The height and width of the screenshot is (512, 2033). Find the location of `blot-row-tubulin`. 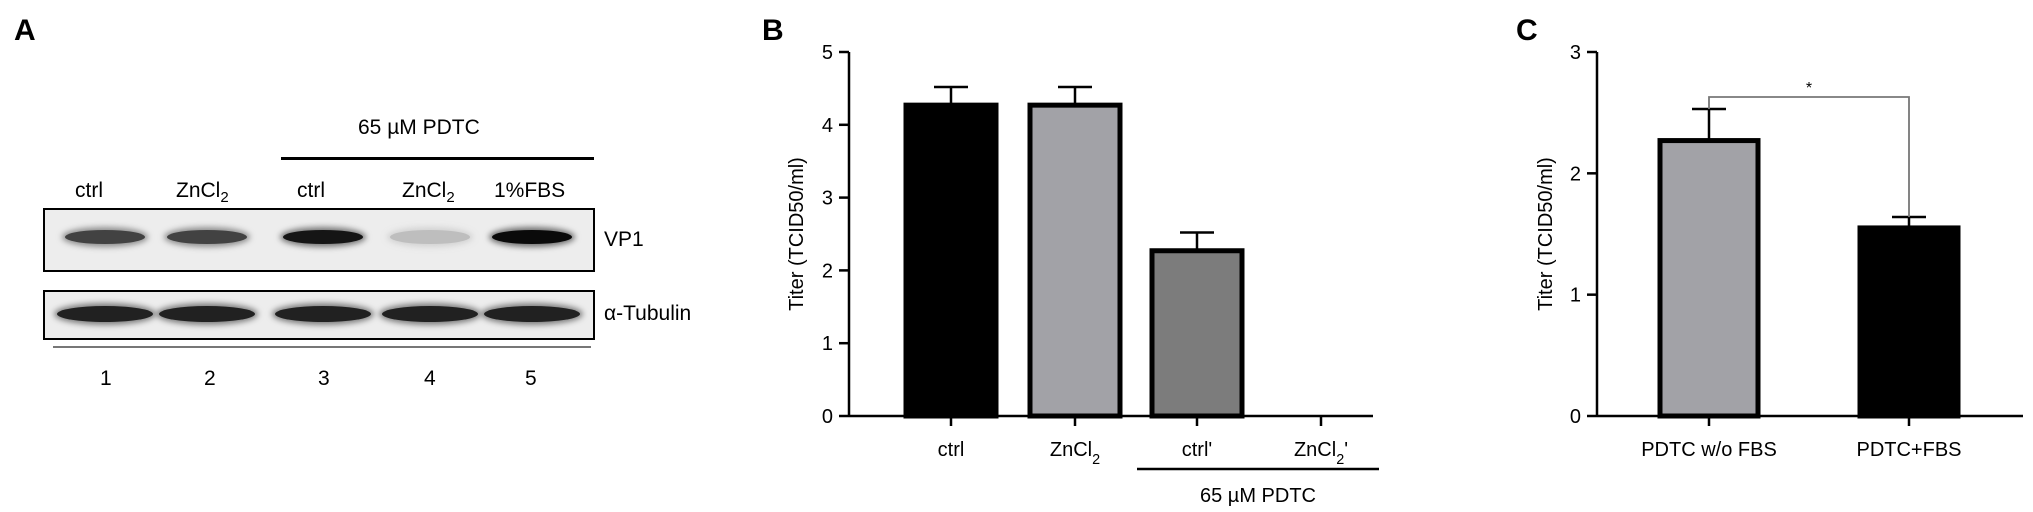

blot-row-tubulin is located at coordinates (319, 315).